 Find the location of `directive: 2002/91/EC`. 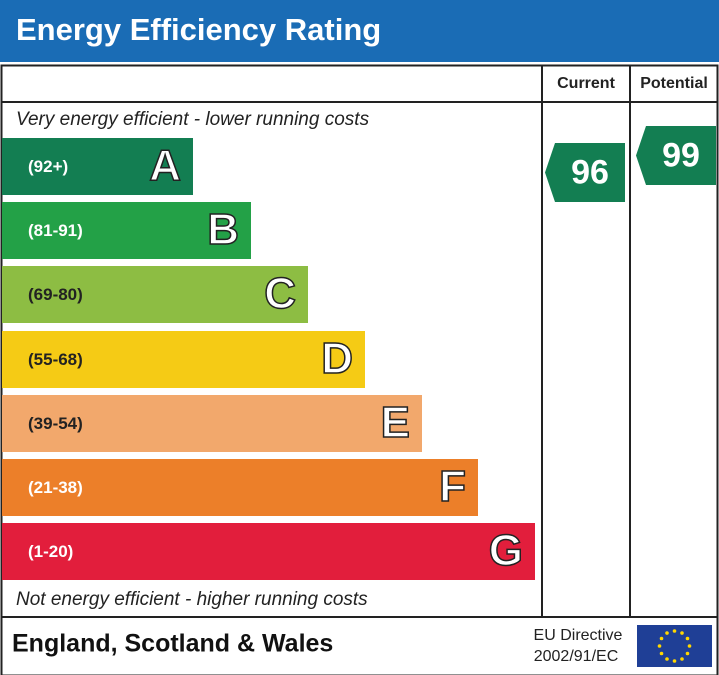

directive: 2002/91/EC is located at coordinates (576, 656).